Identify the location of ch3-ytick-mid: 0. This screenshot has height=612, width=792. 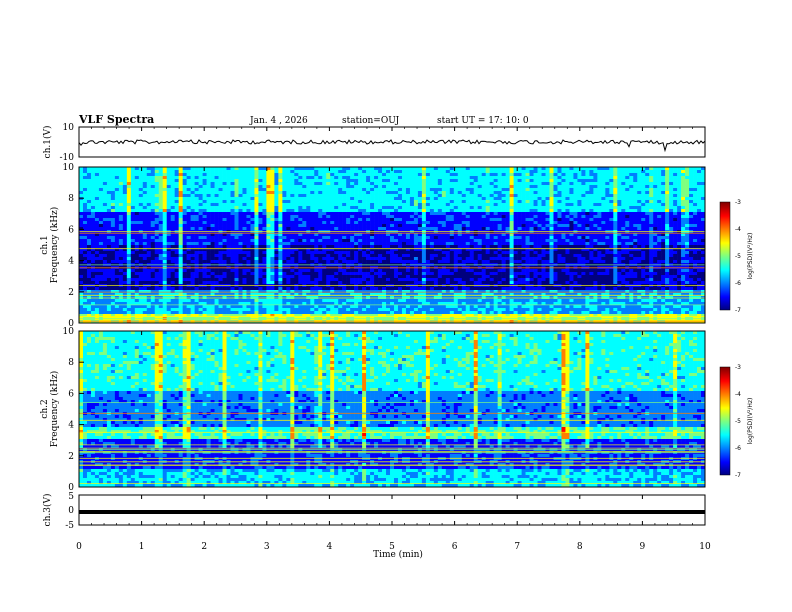
(71, 511).